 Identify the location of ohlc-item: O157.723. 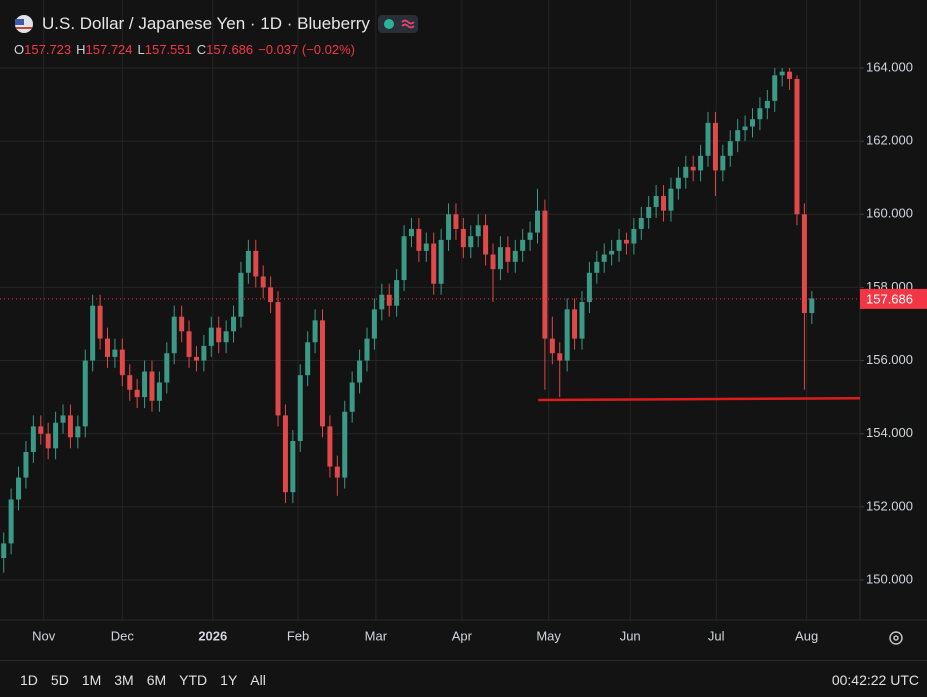
(42, 49).